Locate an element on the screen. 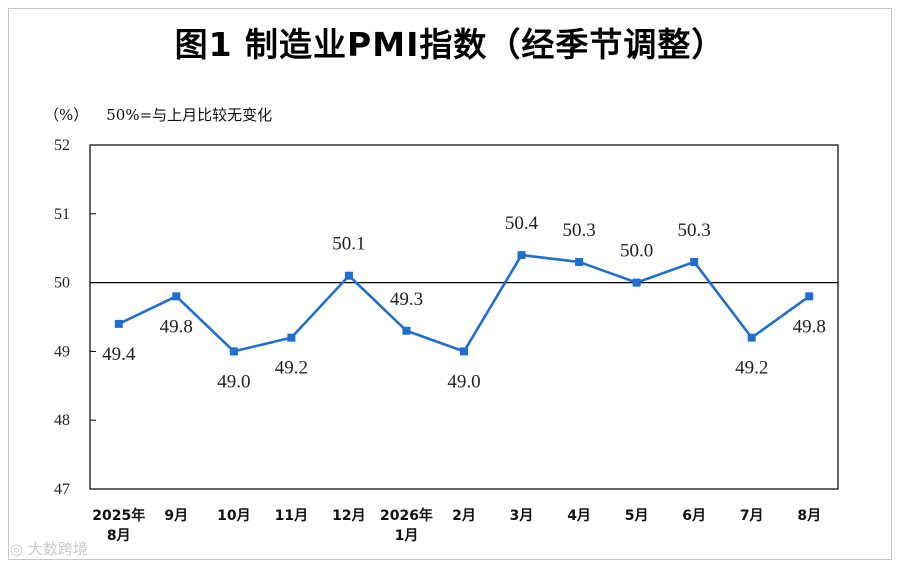 The image size is (900, 567). x-tick-label: 2月 is located at coordinates (464, 516).